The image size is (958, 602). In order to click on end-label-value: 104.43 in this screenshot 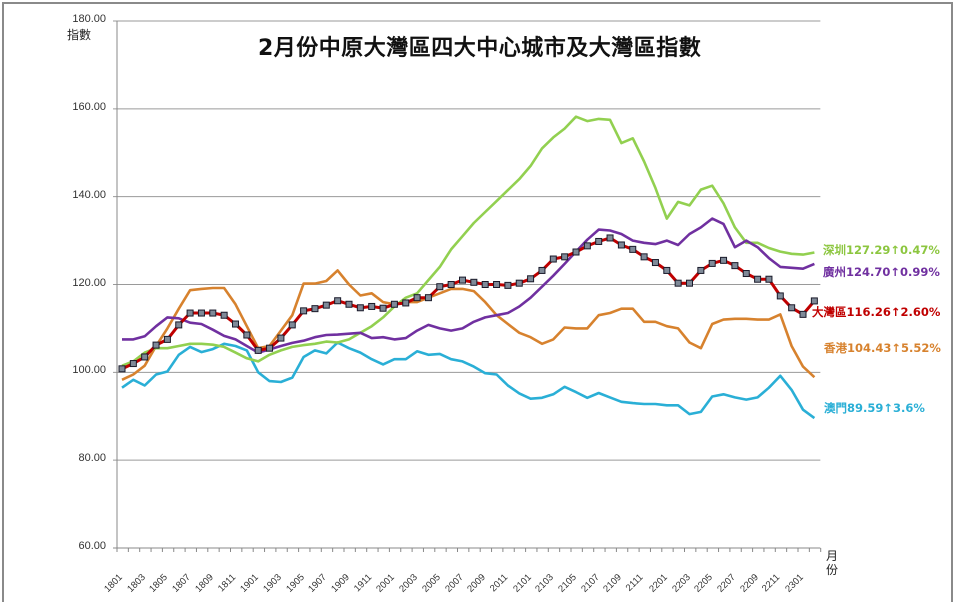, I will do `click(869, 348)`.